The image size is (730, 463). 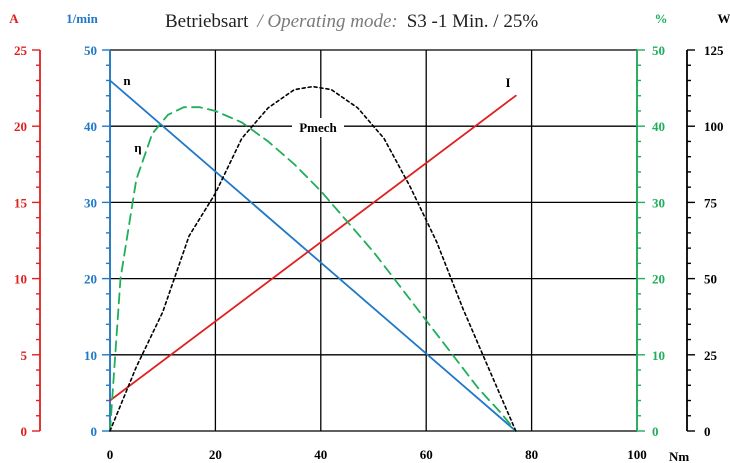 What do you see at coordinates (137, 147) in the screenshot?
I see `curve-label-efficiency: η` at bounding box center [137, 147].